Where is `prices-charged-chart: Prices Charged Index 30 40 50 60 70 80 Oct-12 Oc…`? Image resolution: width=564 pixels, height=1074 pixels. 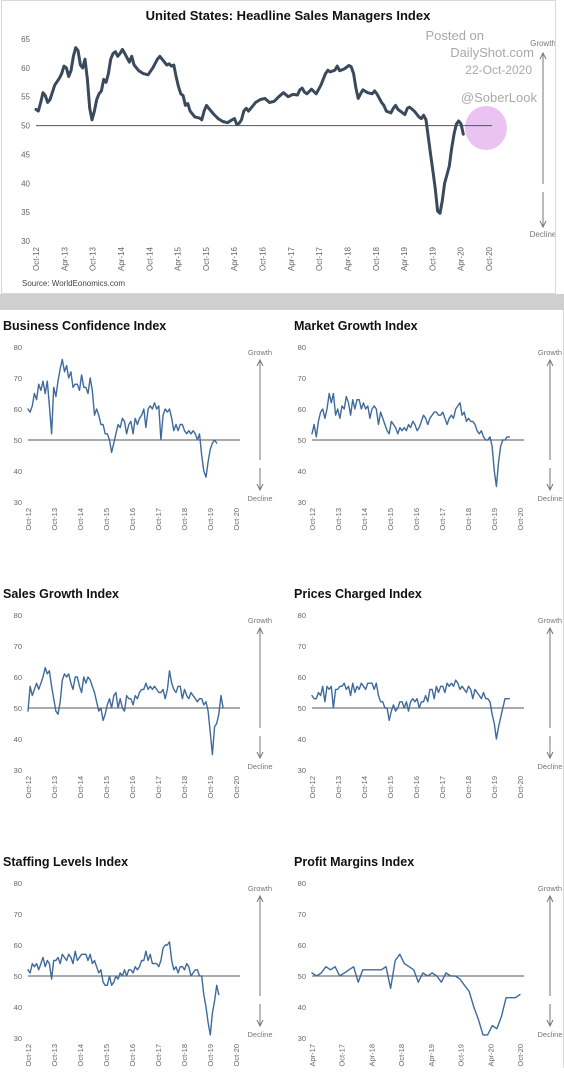
prices-charged-chart: Prices Charged Index 30 40 50 60 70 80 Oct-12 Oc… is located at coordinates (428, 693).